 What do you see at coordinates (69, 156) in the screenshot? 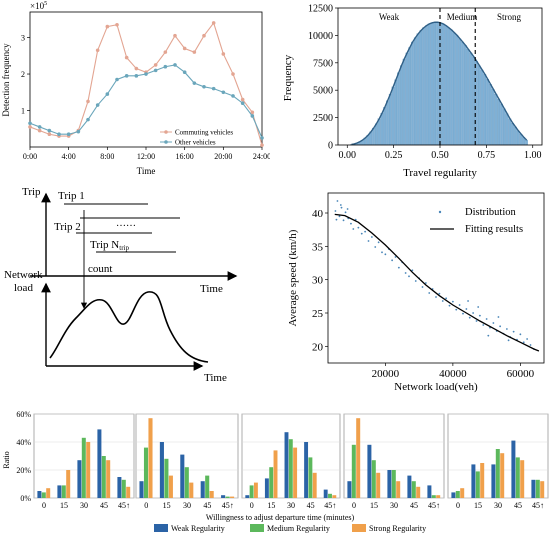
I see `detection-x-tick-label: 4:00` at bounding box center [69, 156].